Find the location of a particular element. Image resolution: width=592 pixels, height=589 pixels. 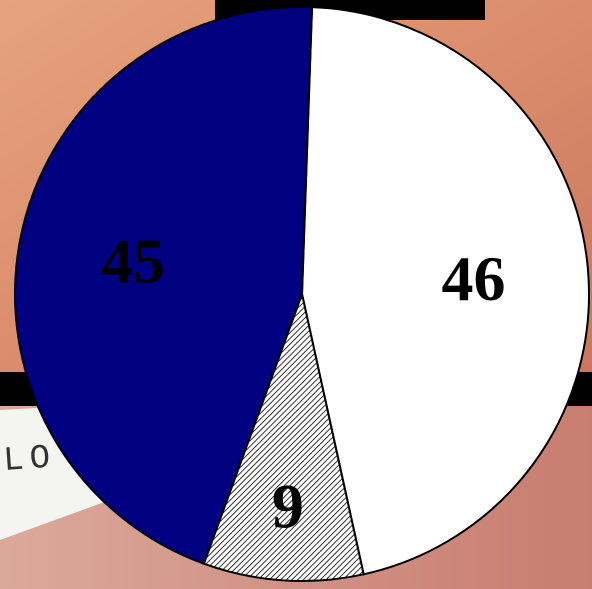

paper-strip-text: LO is located at coordinates (29, 460).